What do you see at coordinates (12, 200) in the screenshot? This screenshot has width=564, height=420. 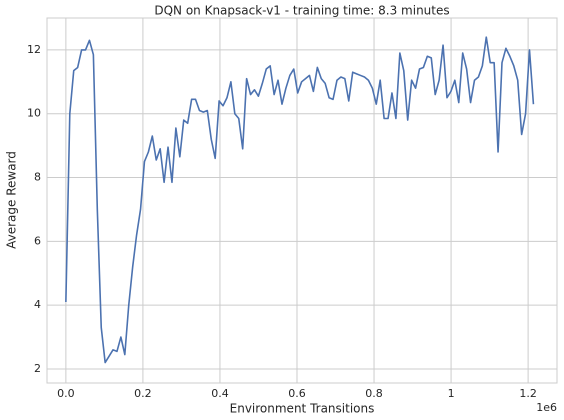 I see `y-axis-label: Average Reward` at bounding box center [12, 200].